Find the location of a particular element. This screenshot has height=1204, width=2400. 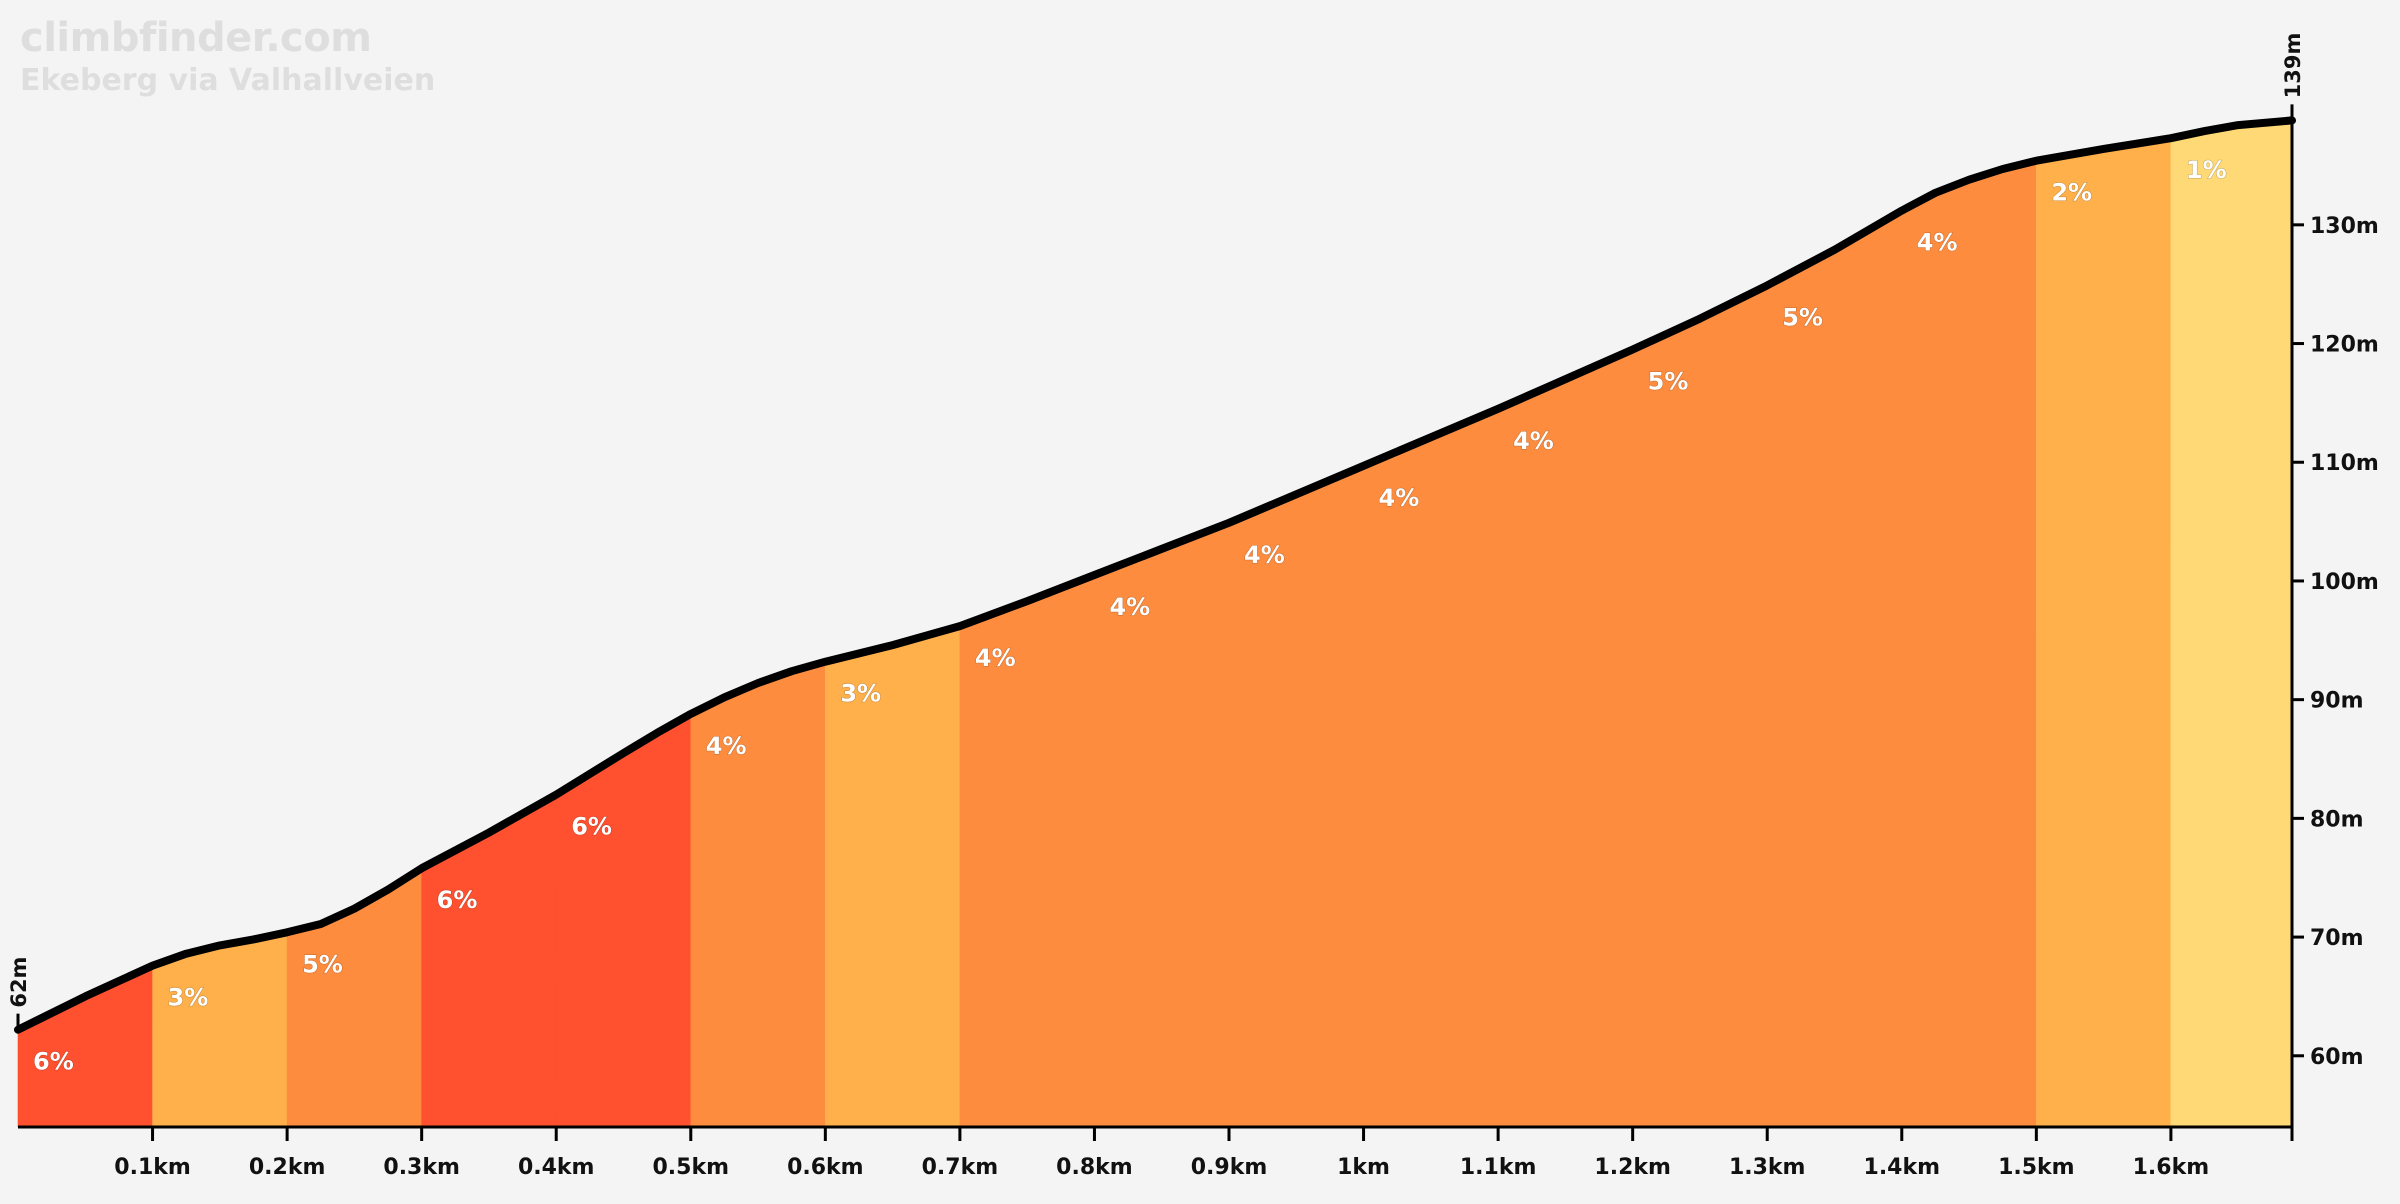

x-tick-label: 0.3km is located at coordinates (421, 1167).